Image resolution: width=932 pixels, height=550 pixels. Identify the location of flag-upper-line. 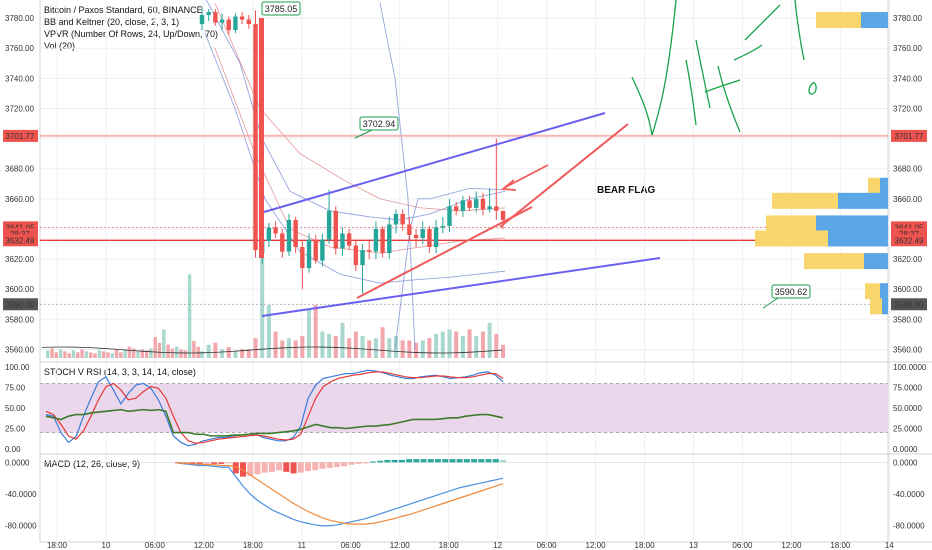
(564, 175).